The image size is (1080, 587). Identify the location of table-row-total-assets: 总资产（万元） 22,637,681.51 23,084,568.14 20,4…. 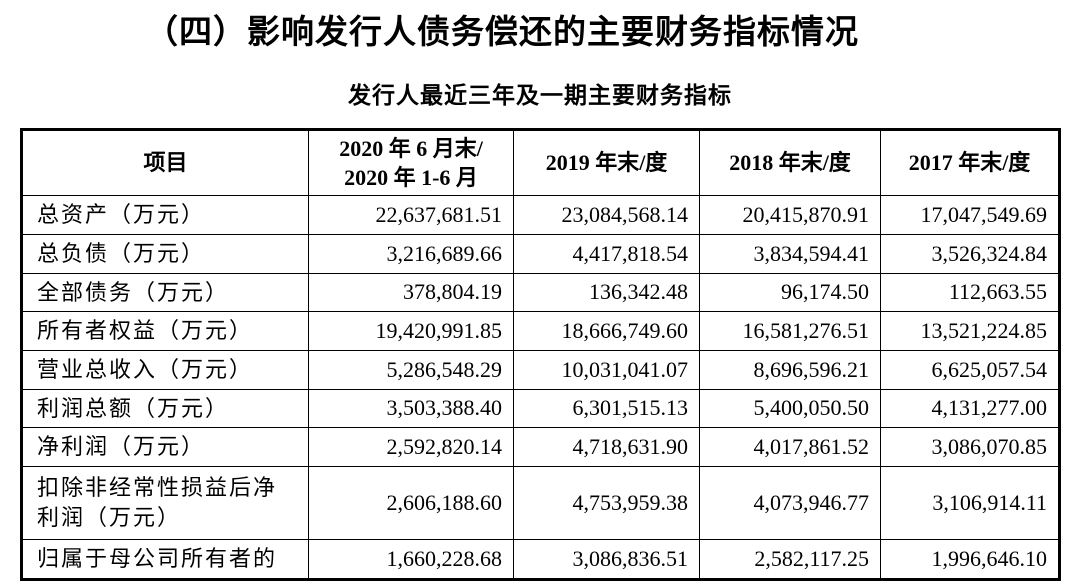
(540, 215).